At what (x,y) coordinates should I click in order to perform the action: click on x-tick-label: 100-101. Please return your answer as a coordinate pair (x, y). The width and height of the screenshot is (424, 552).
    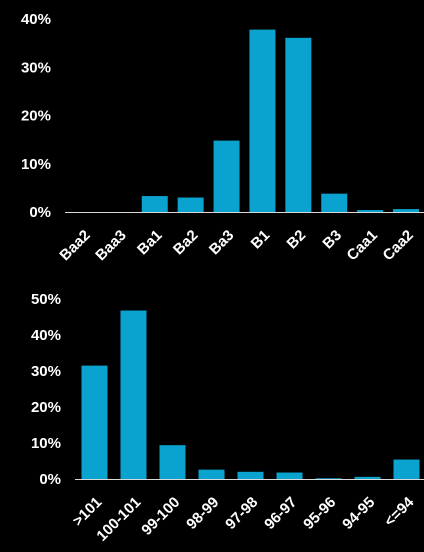
    Looking at the image, I should click on (118, 519).